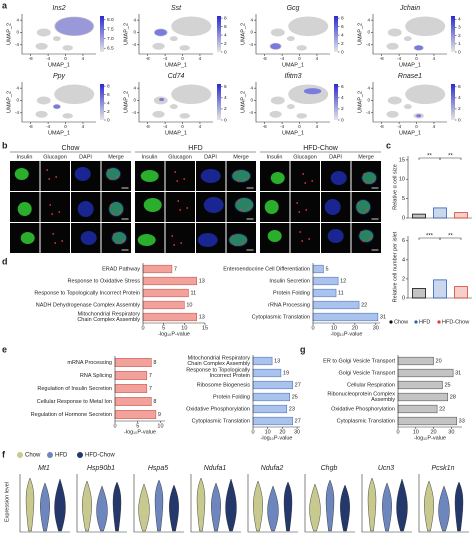  What do you see at coordinates (292, 76) in the screenshot?
I see `gene-title: Ifitm3` at bounding box center [292, 76].